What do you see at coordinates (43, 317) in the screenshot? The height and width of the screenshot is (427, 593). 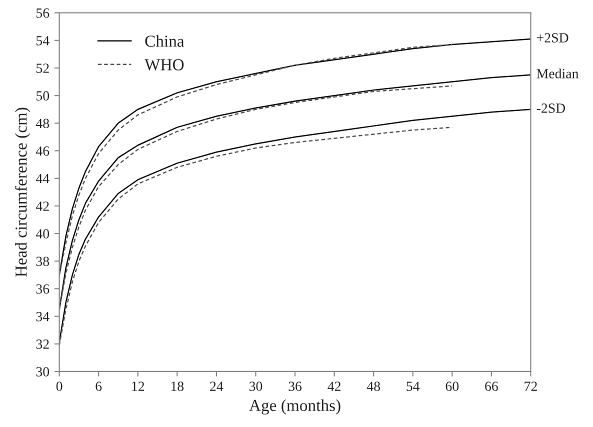 I see `y-tick-label: 34` at bounding box center [43, 317].